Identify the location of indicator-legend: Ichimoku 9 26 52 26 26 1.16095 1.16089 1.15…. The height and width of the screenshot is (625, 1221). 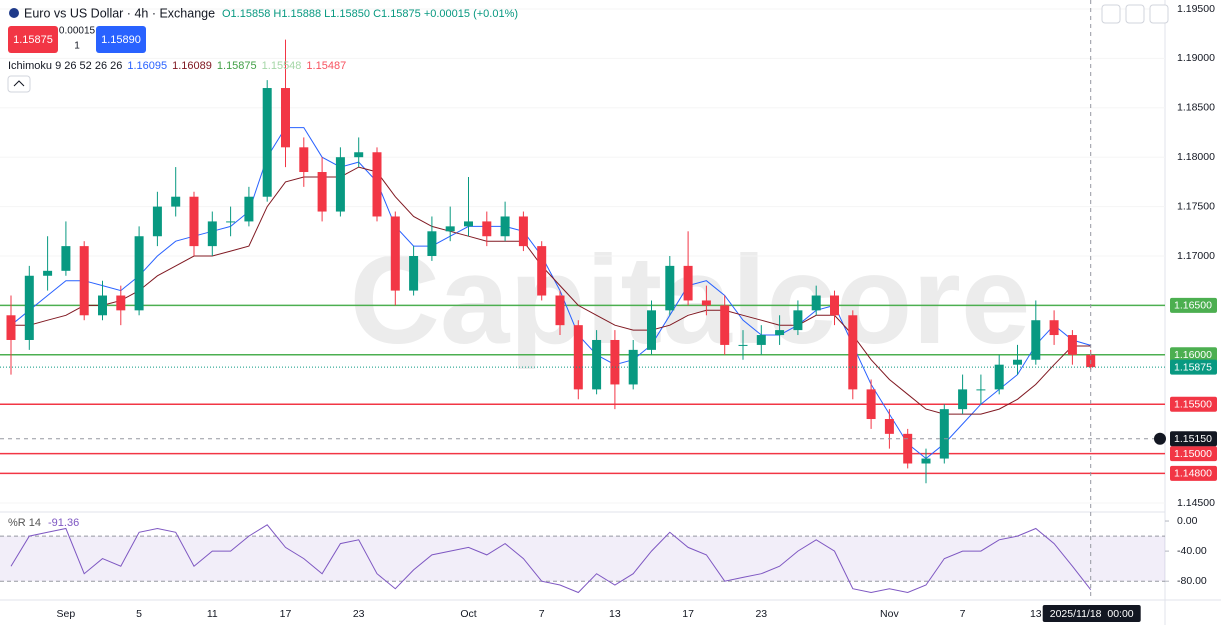
(177, 66).